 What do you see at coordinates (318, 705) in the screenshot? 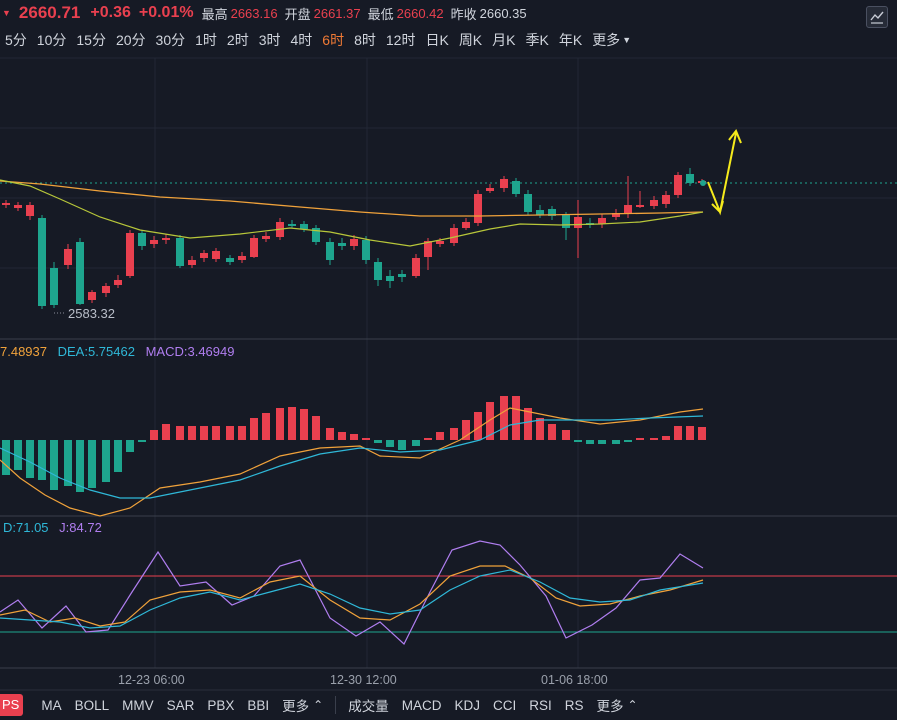
I see `caret-up-icon: ⌃` at bounding box center [318, 705].